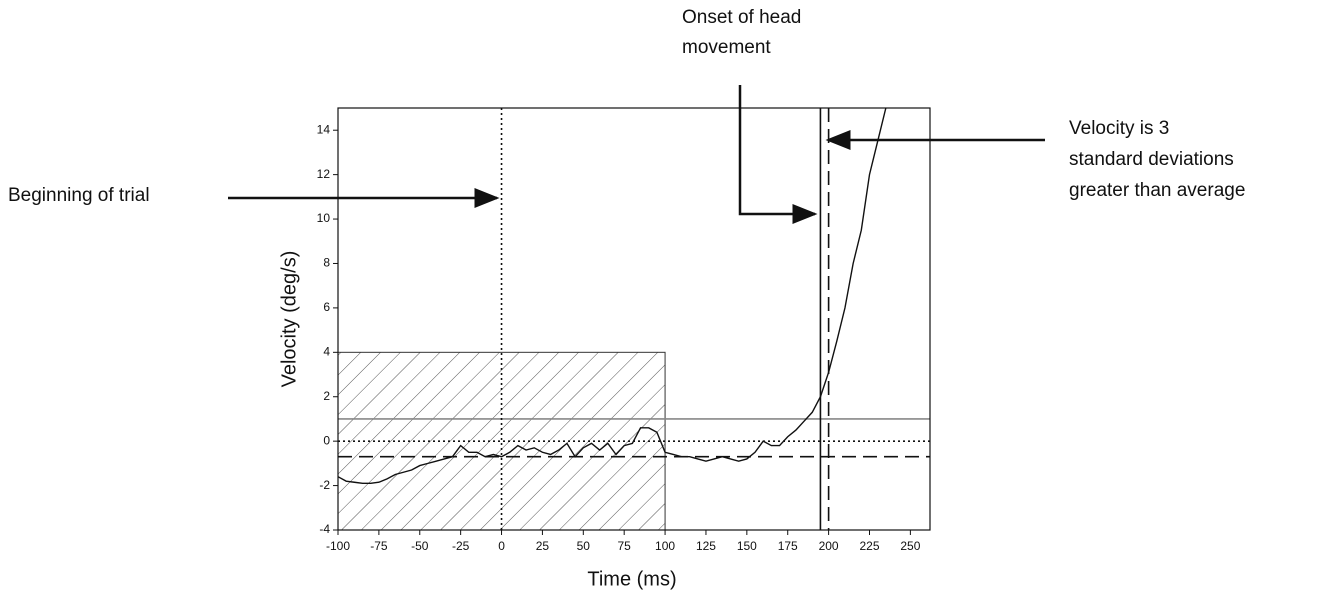 The image size is (1325, 596). What do you see at coordinates (501, 546) in the screenshot?
I see `x-tick-label: 0` at bounding box center [501, 546].